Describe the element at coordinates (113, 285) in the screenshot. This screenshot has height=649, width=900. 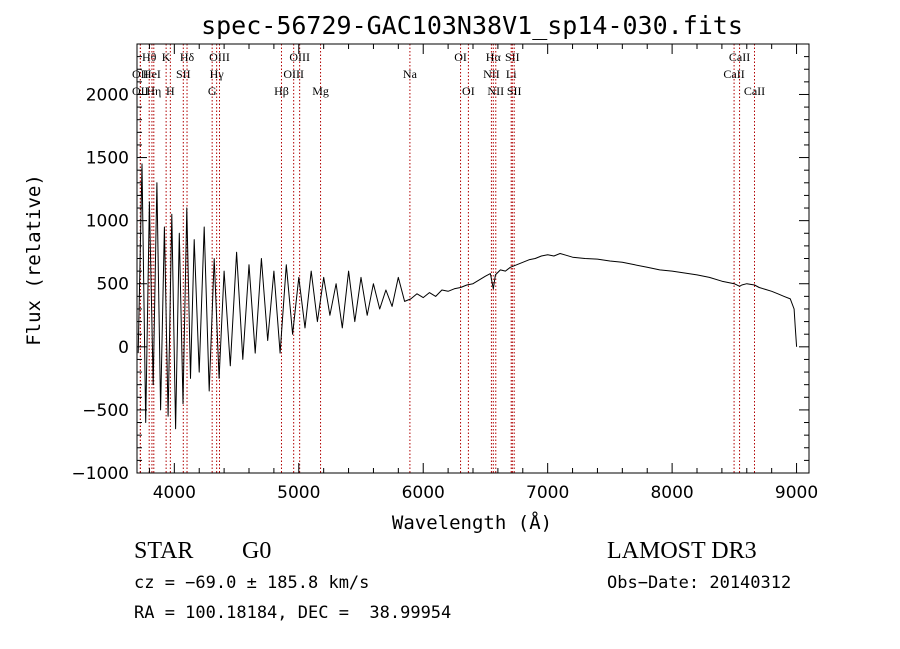
I see `y-tick-label: 500` at that location.